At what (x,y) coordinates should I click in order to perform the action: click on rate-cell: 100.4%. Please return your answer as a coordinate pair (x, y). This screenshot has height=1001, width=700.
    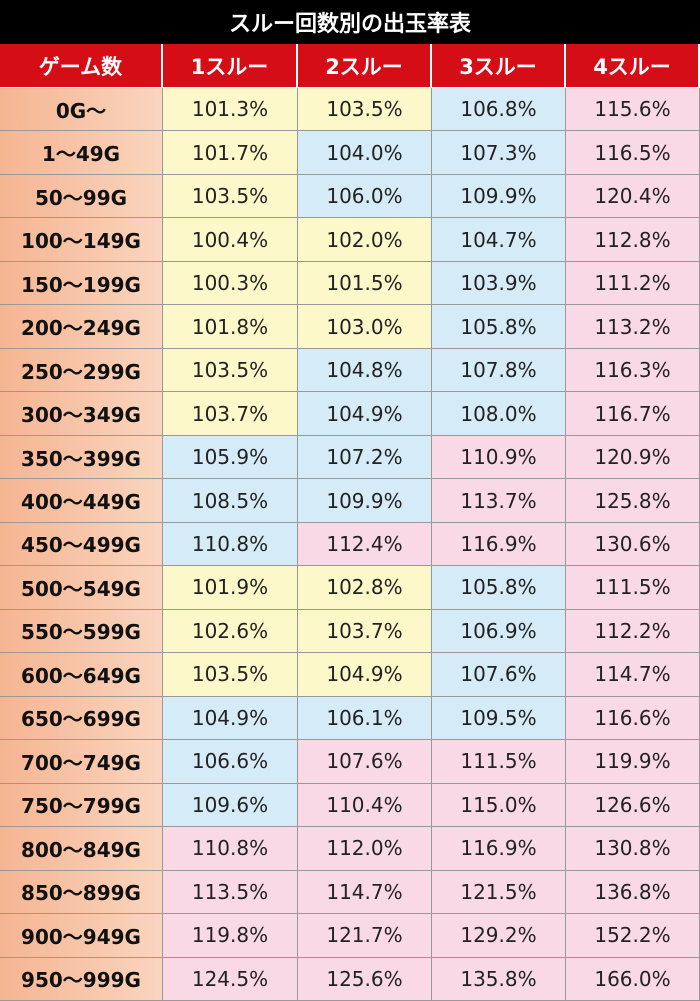
    Looking at the image, I should click on (230, 240).